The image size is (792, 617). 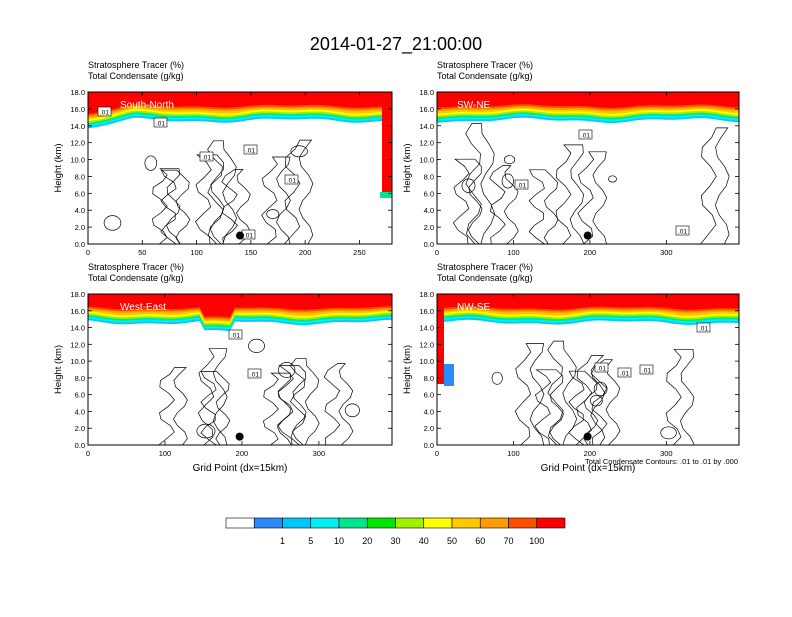 What do you see at coordinates (588, 302) in the screenshot?
I see `tracer-band` at bounding box center [588, 302].